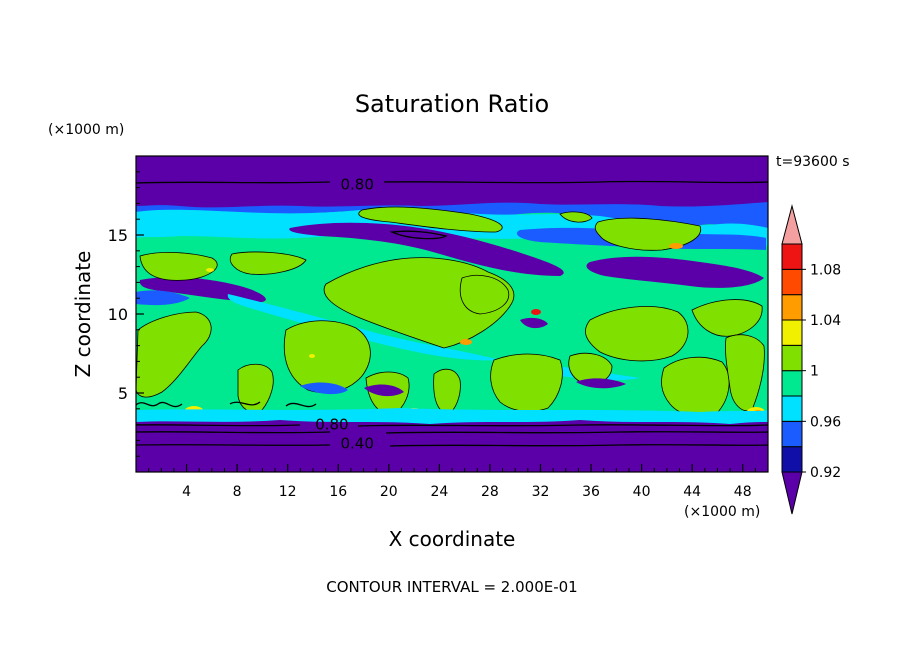 The image size is (904, 654). Describe the element at coordinates (452, 482) in the screenshot. I see `x-axis-ticks: 4 8 12 16 20 24 28 32 36 40 44 48` at that location.